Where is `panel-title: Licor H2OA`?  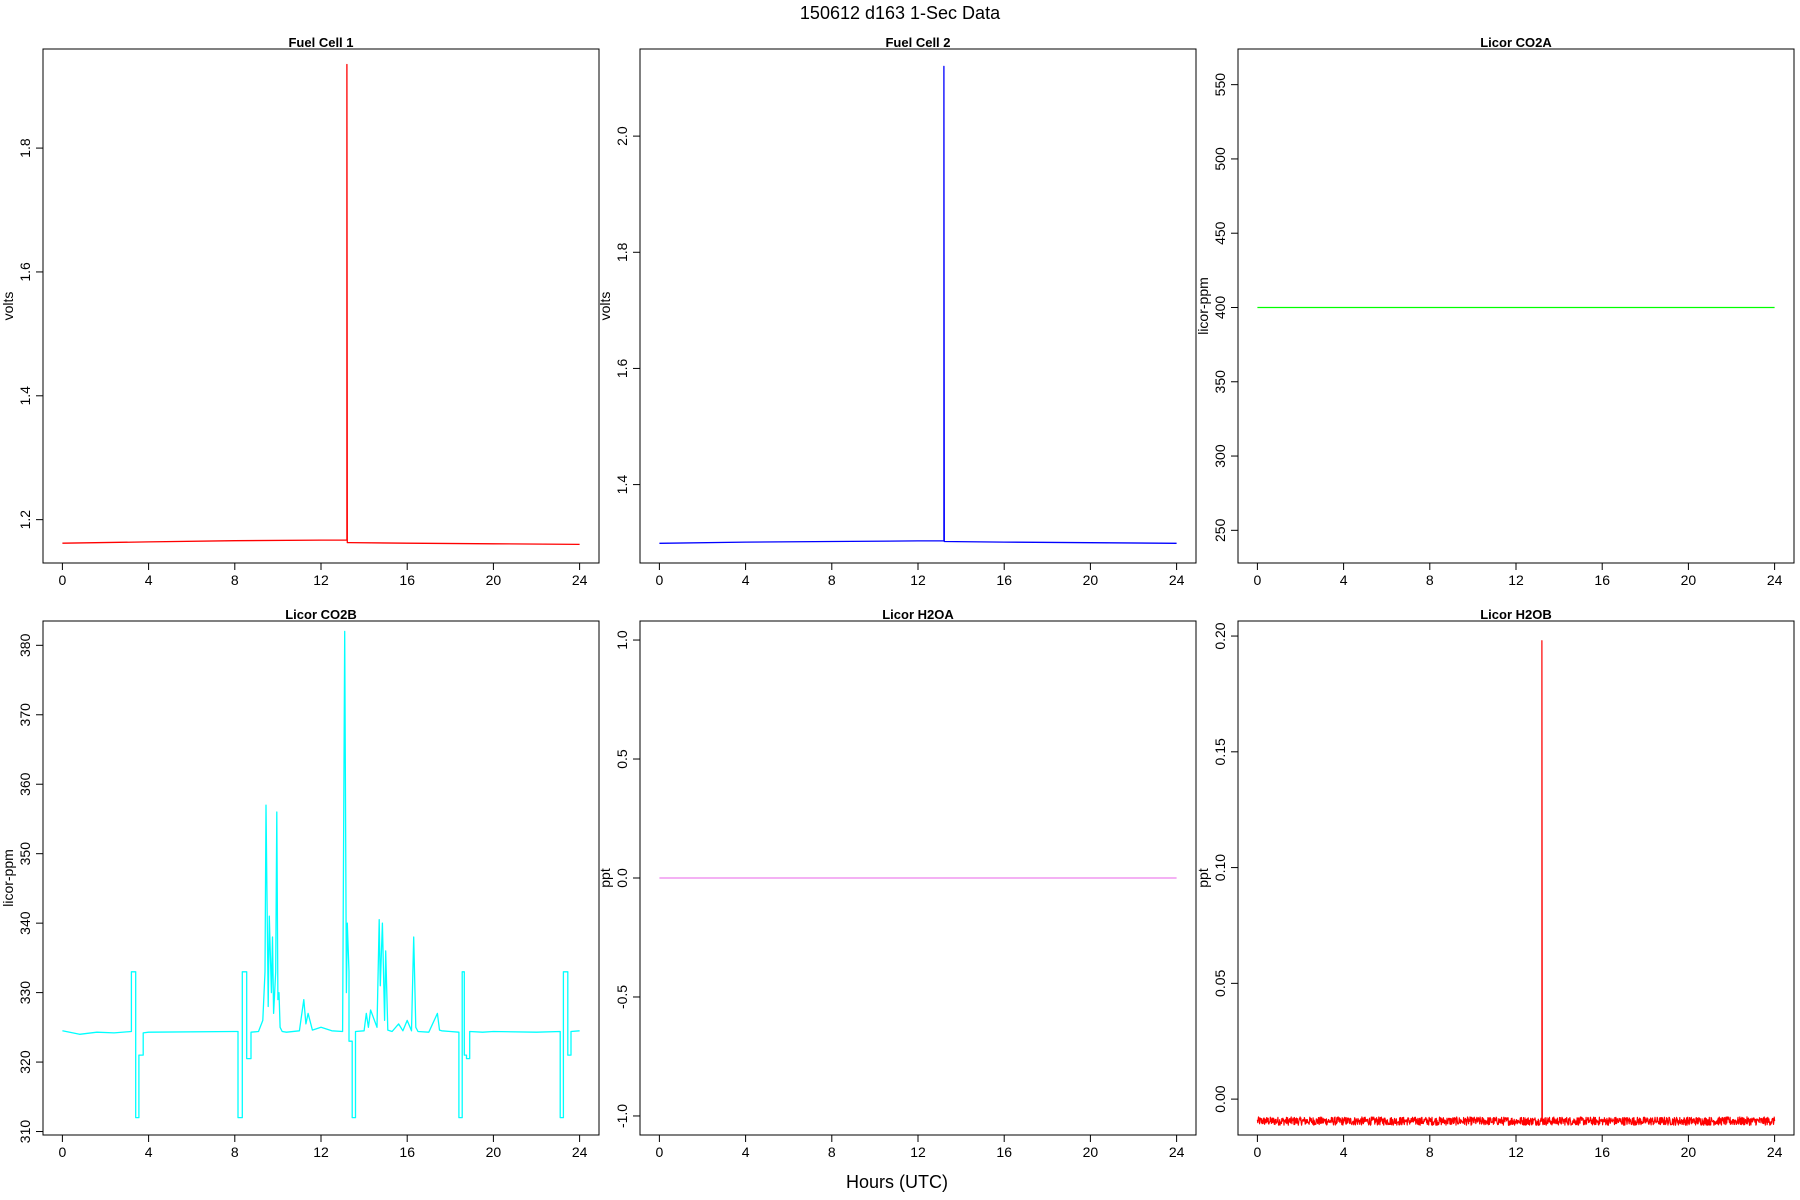 panel-title: Licor H2OA is located at coordinates (918, 614).